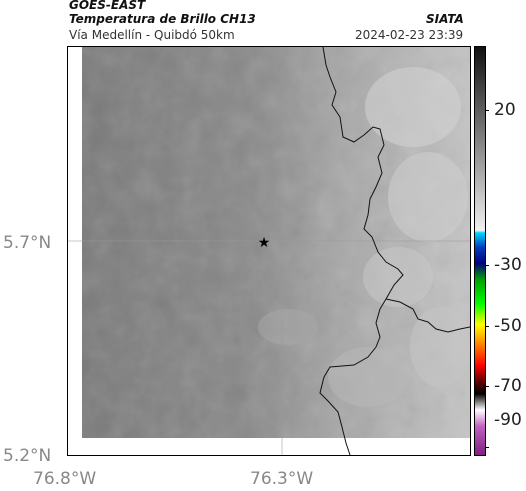 The width and height of the screenshot is (526, 491). Describe the element at coordinates (162, 19) in the screenshot. I see `product-title: Temperatura de Brillo CH13` at that location.